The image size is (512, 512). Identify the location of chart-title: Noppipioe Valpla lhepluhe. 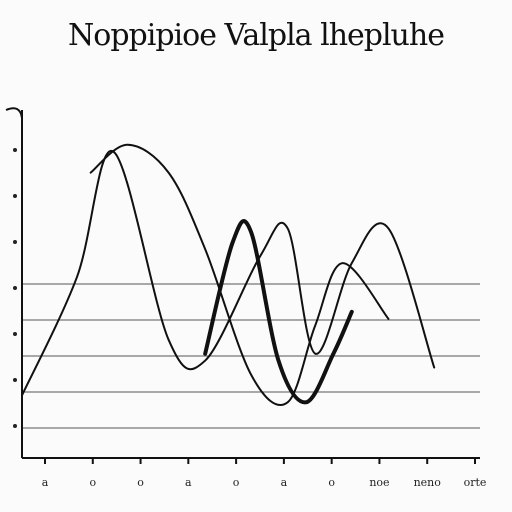
(256, 35).